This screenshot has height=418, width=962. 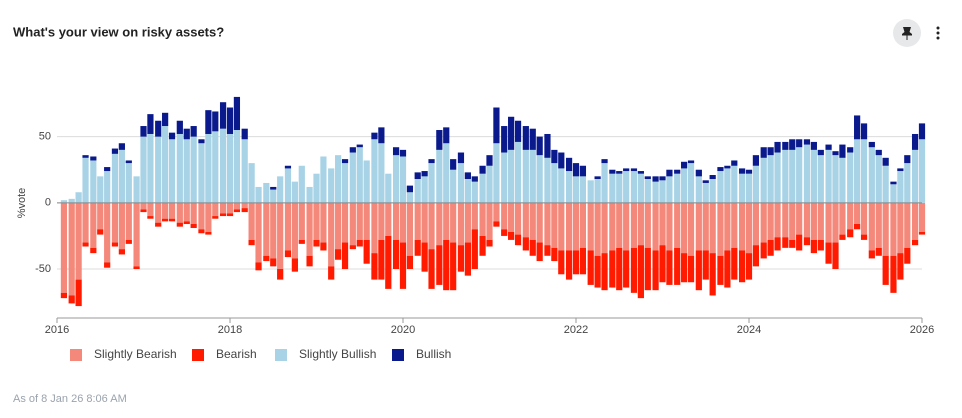 I want to click on x-tick-label: 2020, so click(x=403, y=330).